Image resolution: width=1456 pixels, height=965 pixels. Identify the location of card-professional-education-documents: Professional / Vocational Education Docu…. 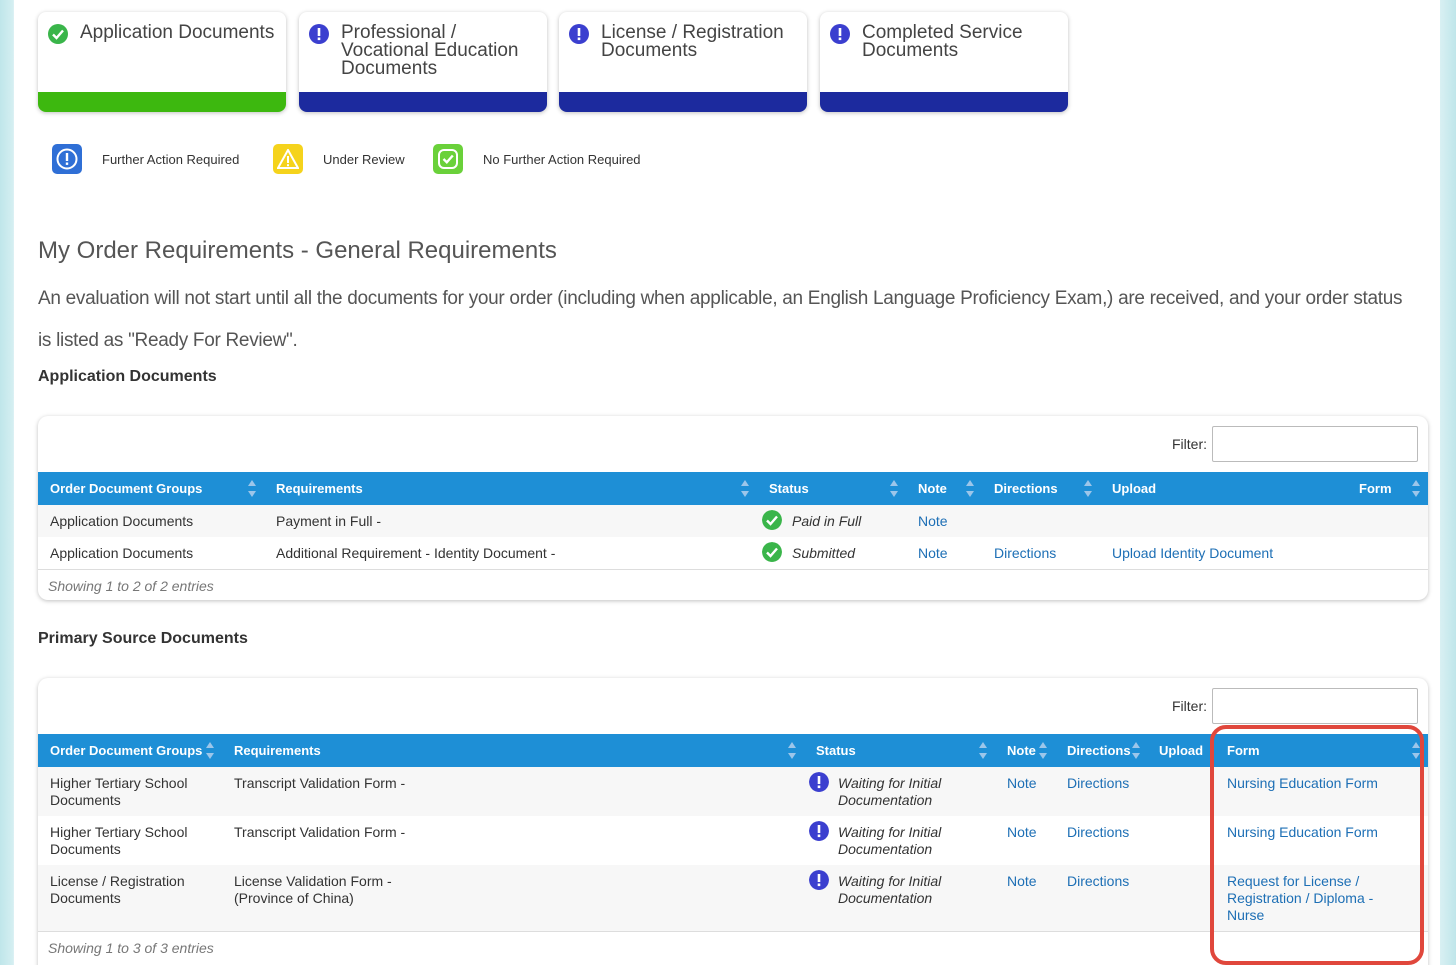
(423, 62).